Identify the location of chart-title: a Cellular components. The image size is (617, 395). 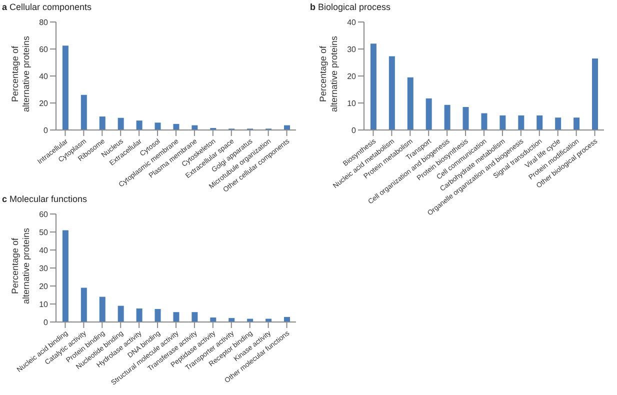
(47, 7).